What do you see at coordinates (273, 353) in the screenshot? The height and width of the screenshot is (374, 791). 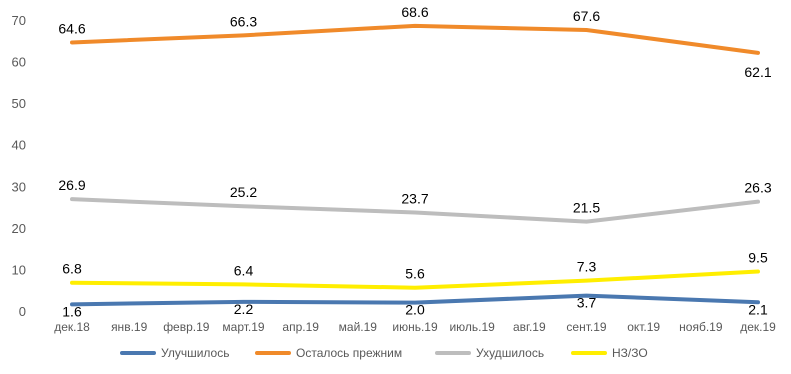 I see `legend-swatch-unchanged` at bounding box center [273, 353].